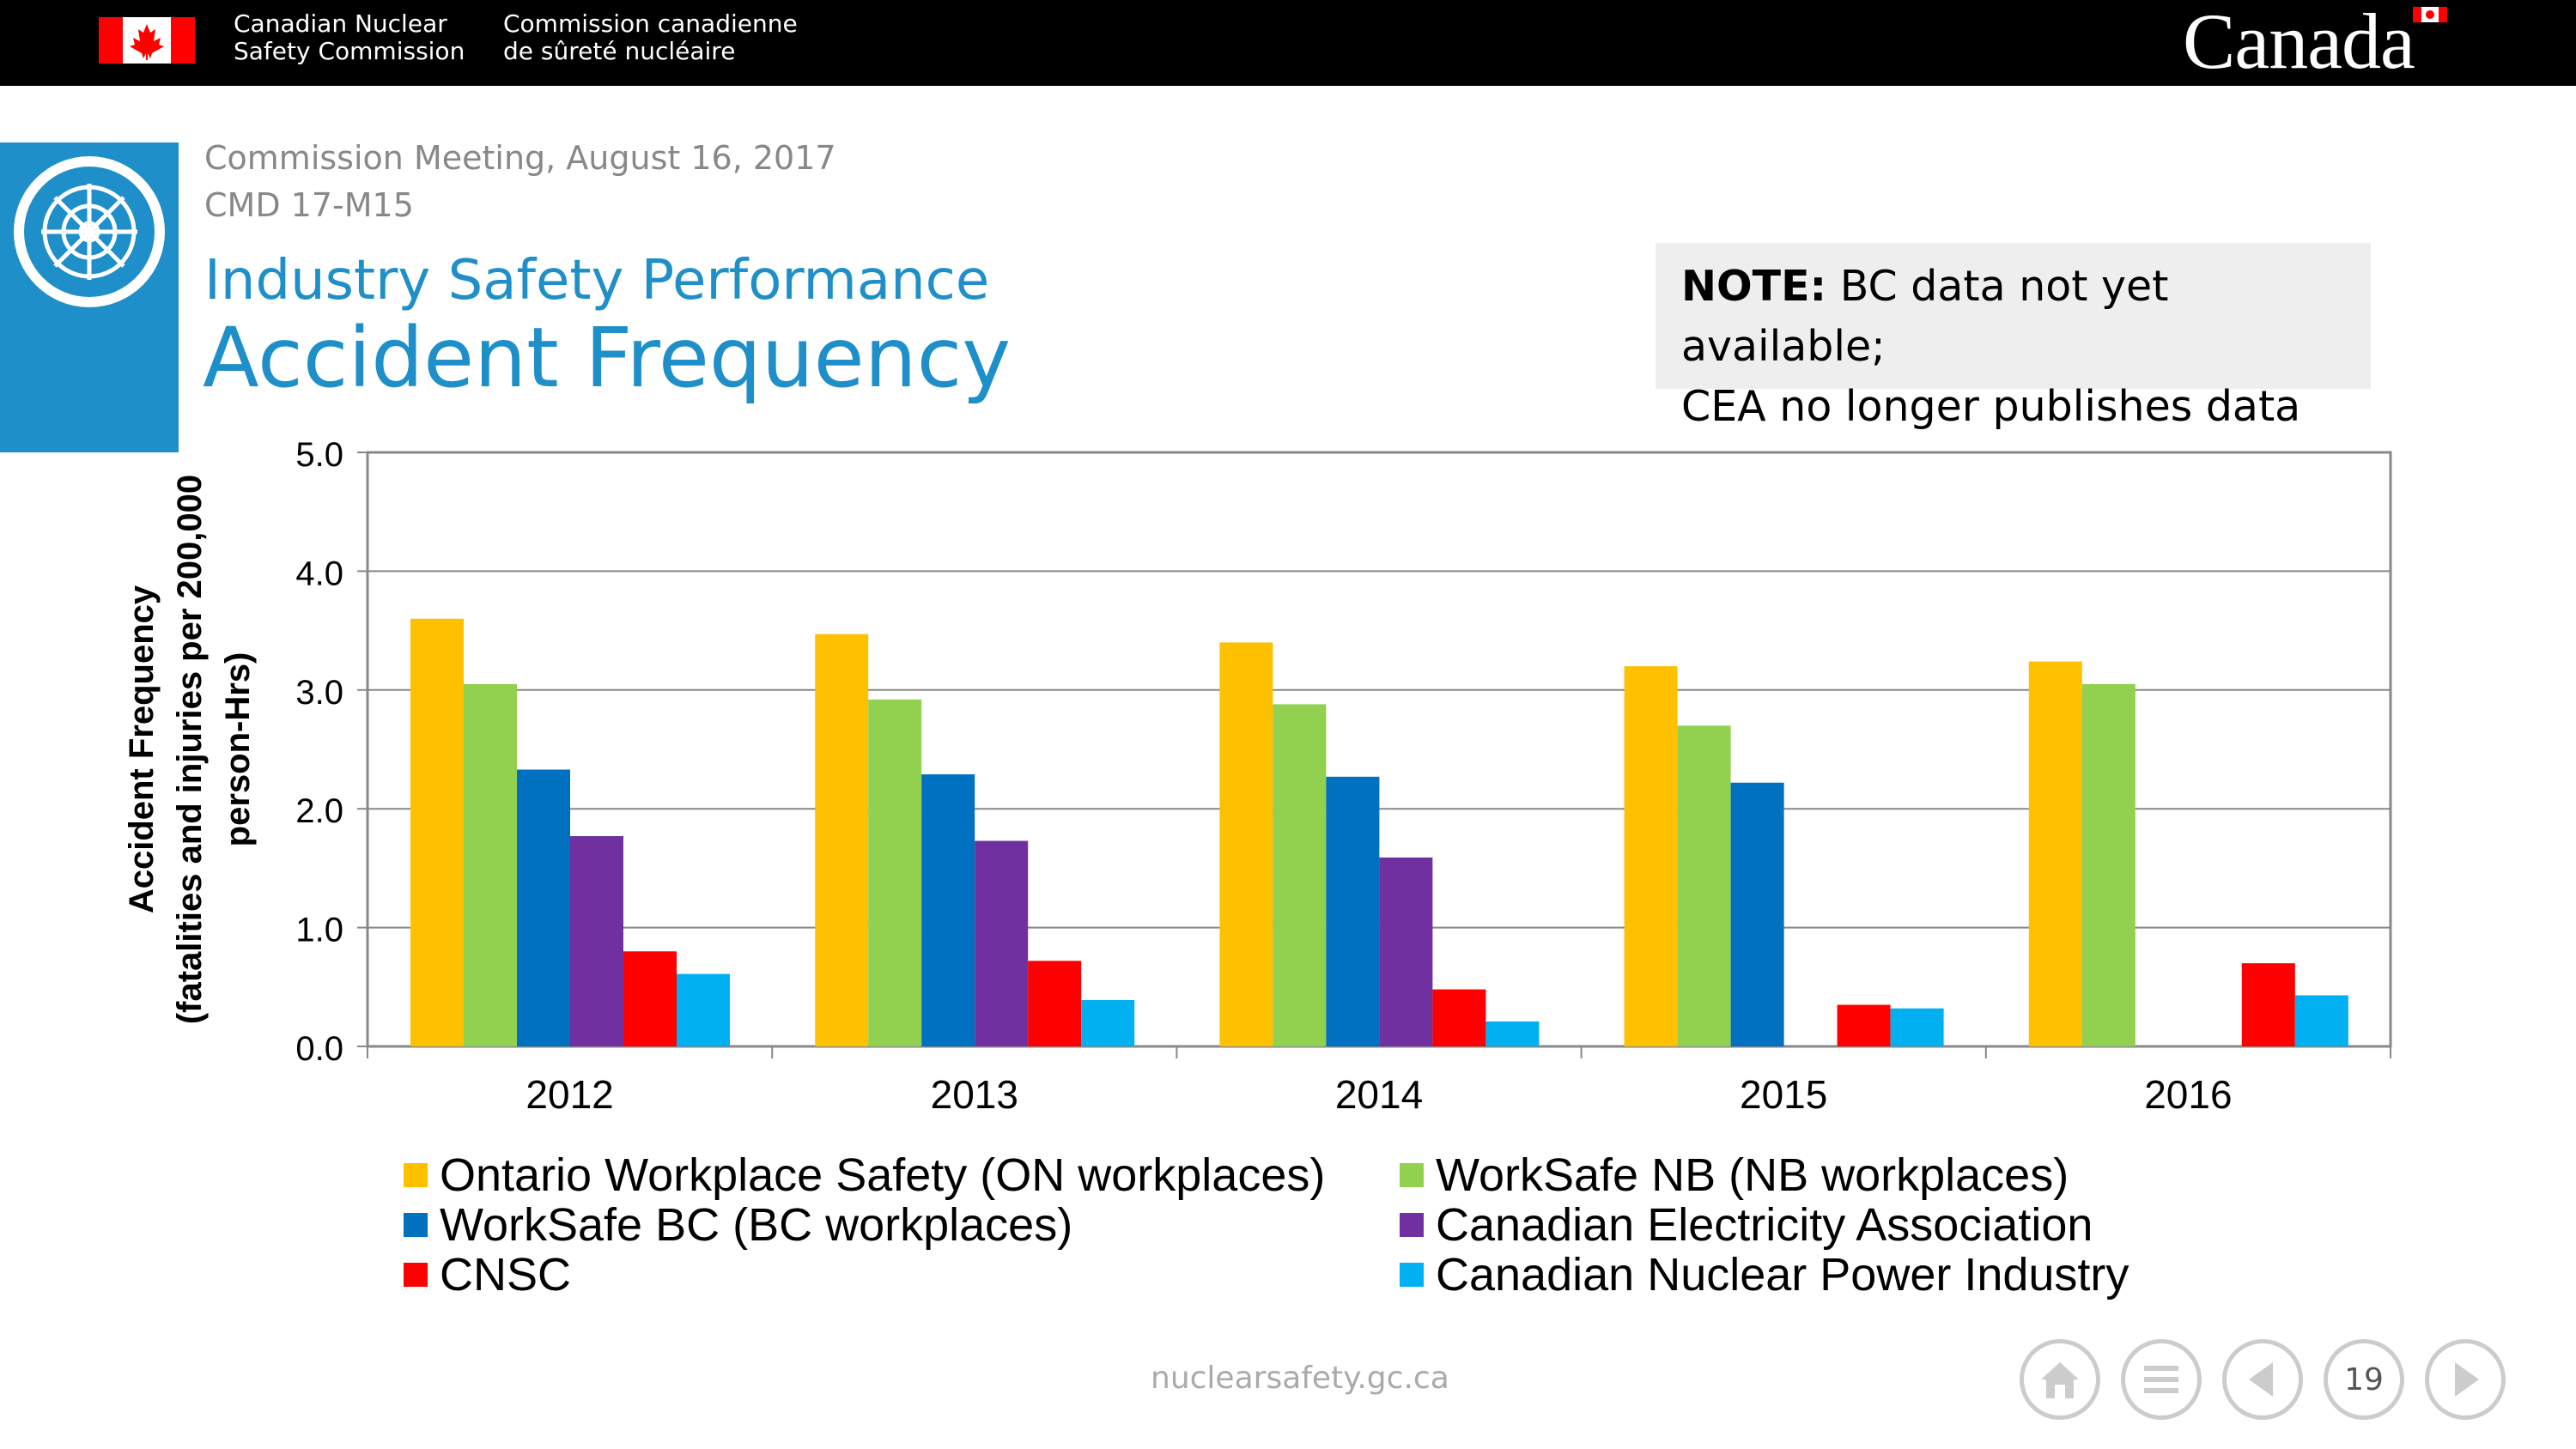 This screenshot has width=2576, height=1449. Describe the element at coordinates (619, 51) in the screenshot. I see `department-name-french-line2: de sûreté nucléaire` at that location.